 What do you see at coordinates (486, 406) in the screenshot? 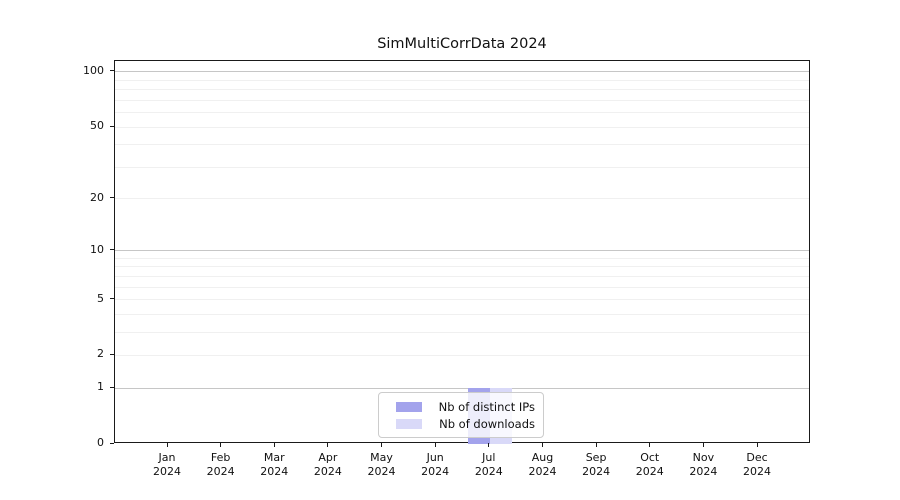
I see `legend-label-distinct-ips: Nb of distinct IPs` at bounding box center [486, 406].